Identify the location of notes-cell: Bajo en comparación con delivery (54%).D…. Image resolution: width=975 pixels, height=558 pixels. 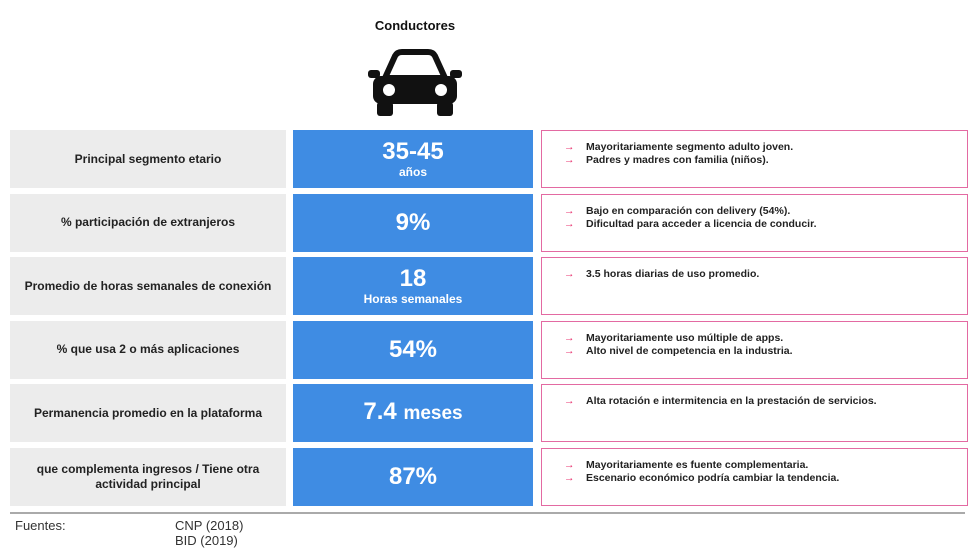
(754, 222).